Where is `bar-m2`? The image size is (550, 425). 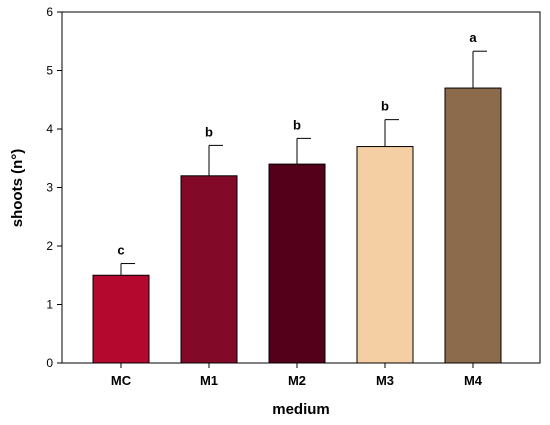 bar-m2 is located at coordinates (297, 263).